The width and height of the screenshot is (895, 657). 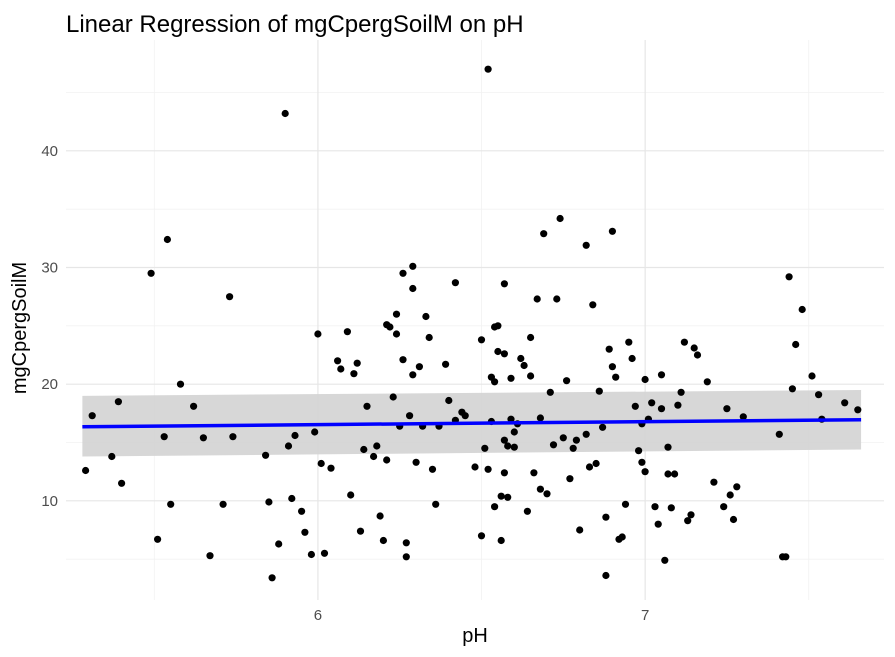 What do you see at coordinates (472, 423) in the screenshot?
I see `fit-line-layer` at bounding box center [472, 423].